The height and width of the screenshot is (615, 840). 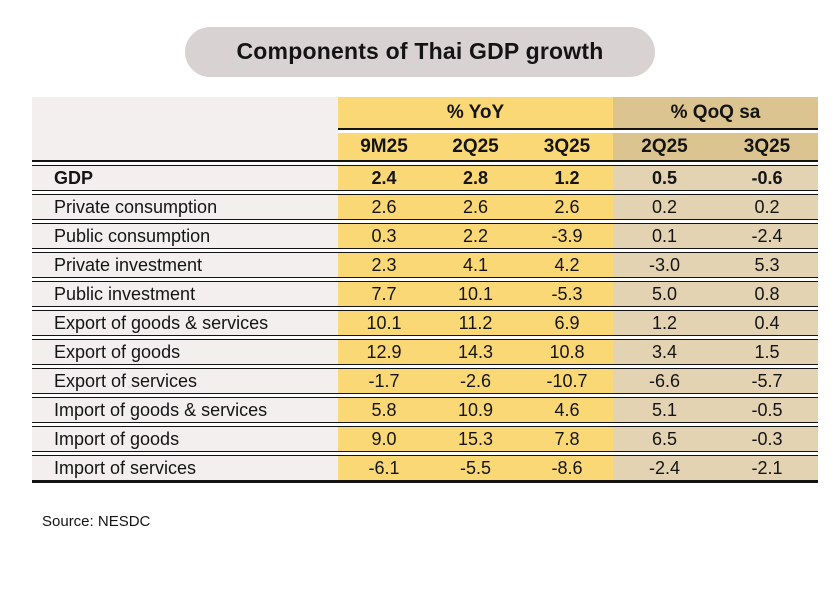 What do you see at coordinates (664, 439) in the screenshot?
I see `value-cell: 6.5` at bounding box center [664, 439].